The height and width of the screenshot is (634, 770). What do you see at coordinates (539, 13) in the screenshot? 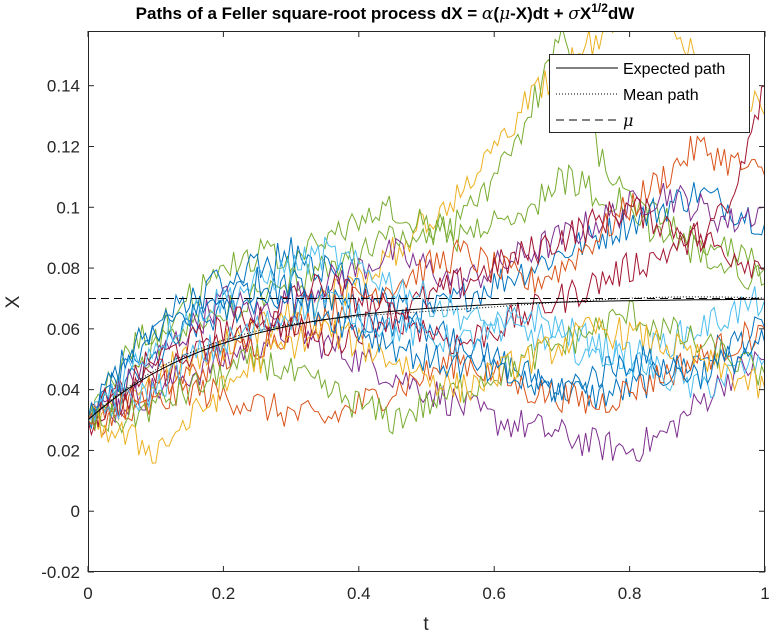
I see `chart-title-mid: -X)dt +` at bounding box center [539, 13].